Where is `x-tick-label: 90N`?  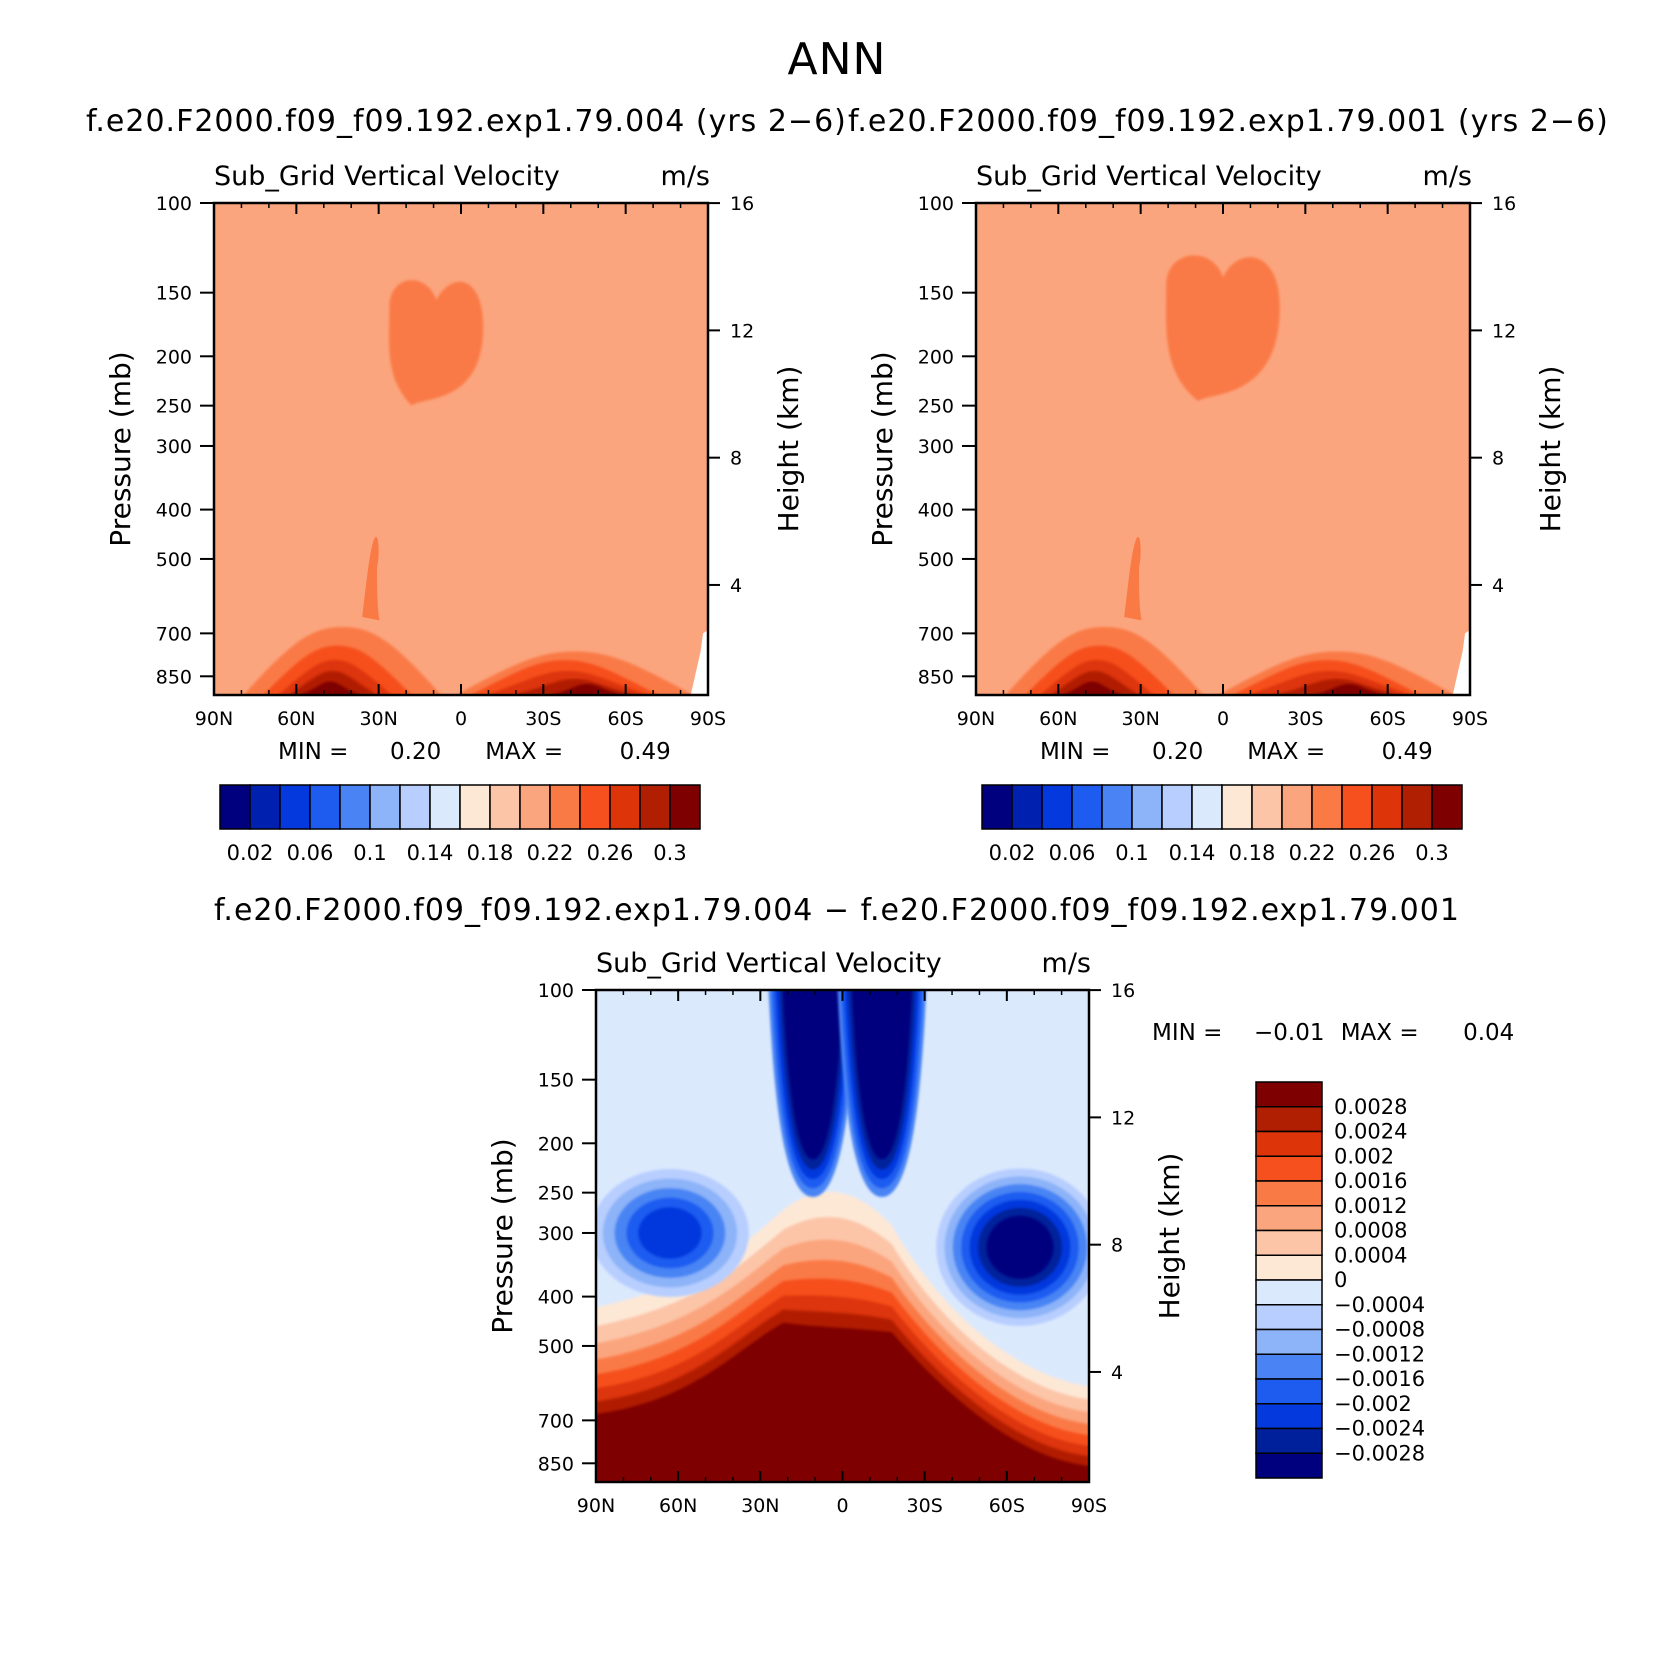 x-tick-label: 90N is located at coordinates (976, 719).